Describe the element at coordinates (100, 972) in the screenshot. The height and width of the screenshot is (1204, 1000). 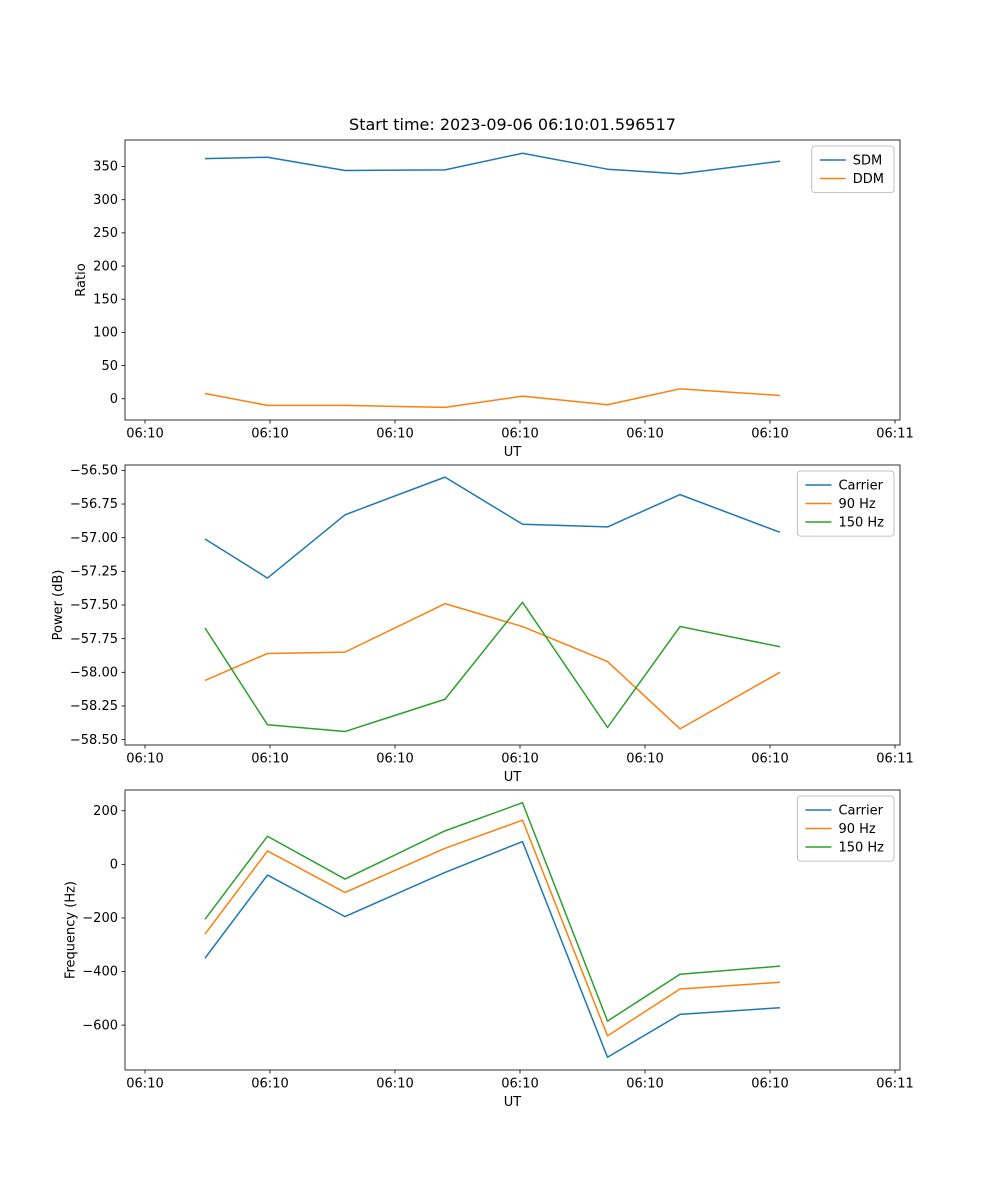
I see `y-tick-label: −400` at that location.